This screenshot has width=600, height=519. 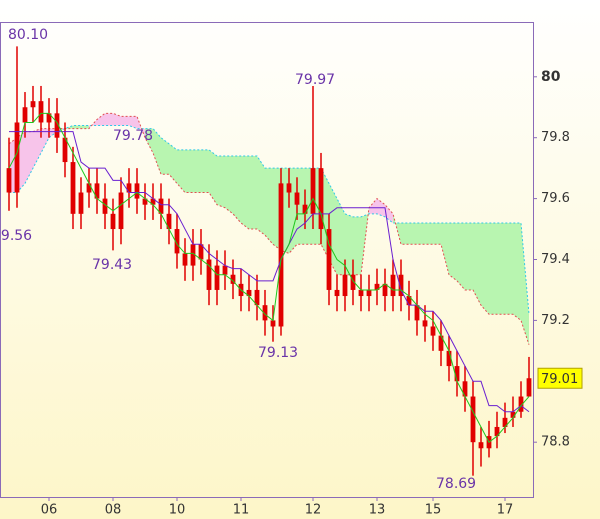 I want to click on x-tick-label: 13, so click(x=377, y=510).